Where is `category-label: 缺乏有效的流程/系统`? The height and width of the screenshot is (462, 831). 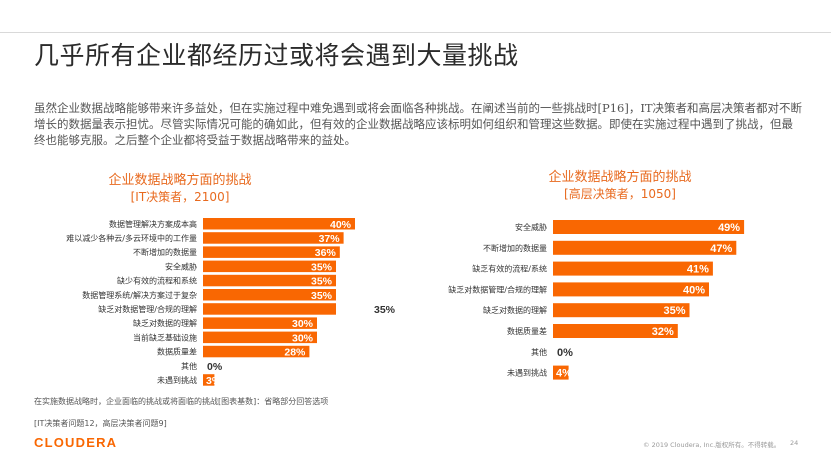
category-label: 缺乏有效的流程/系统 is located at coordinates (509, 269).